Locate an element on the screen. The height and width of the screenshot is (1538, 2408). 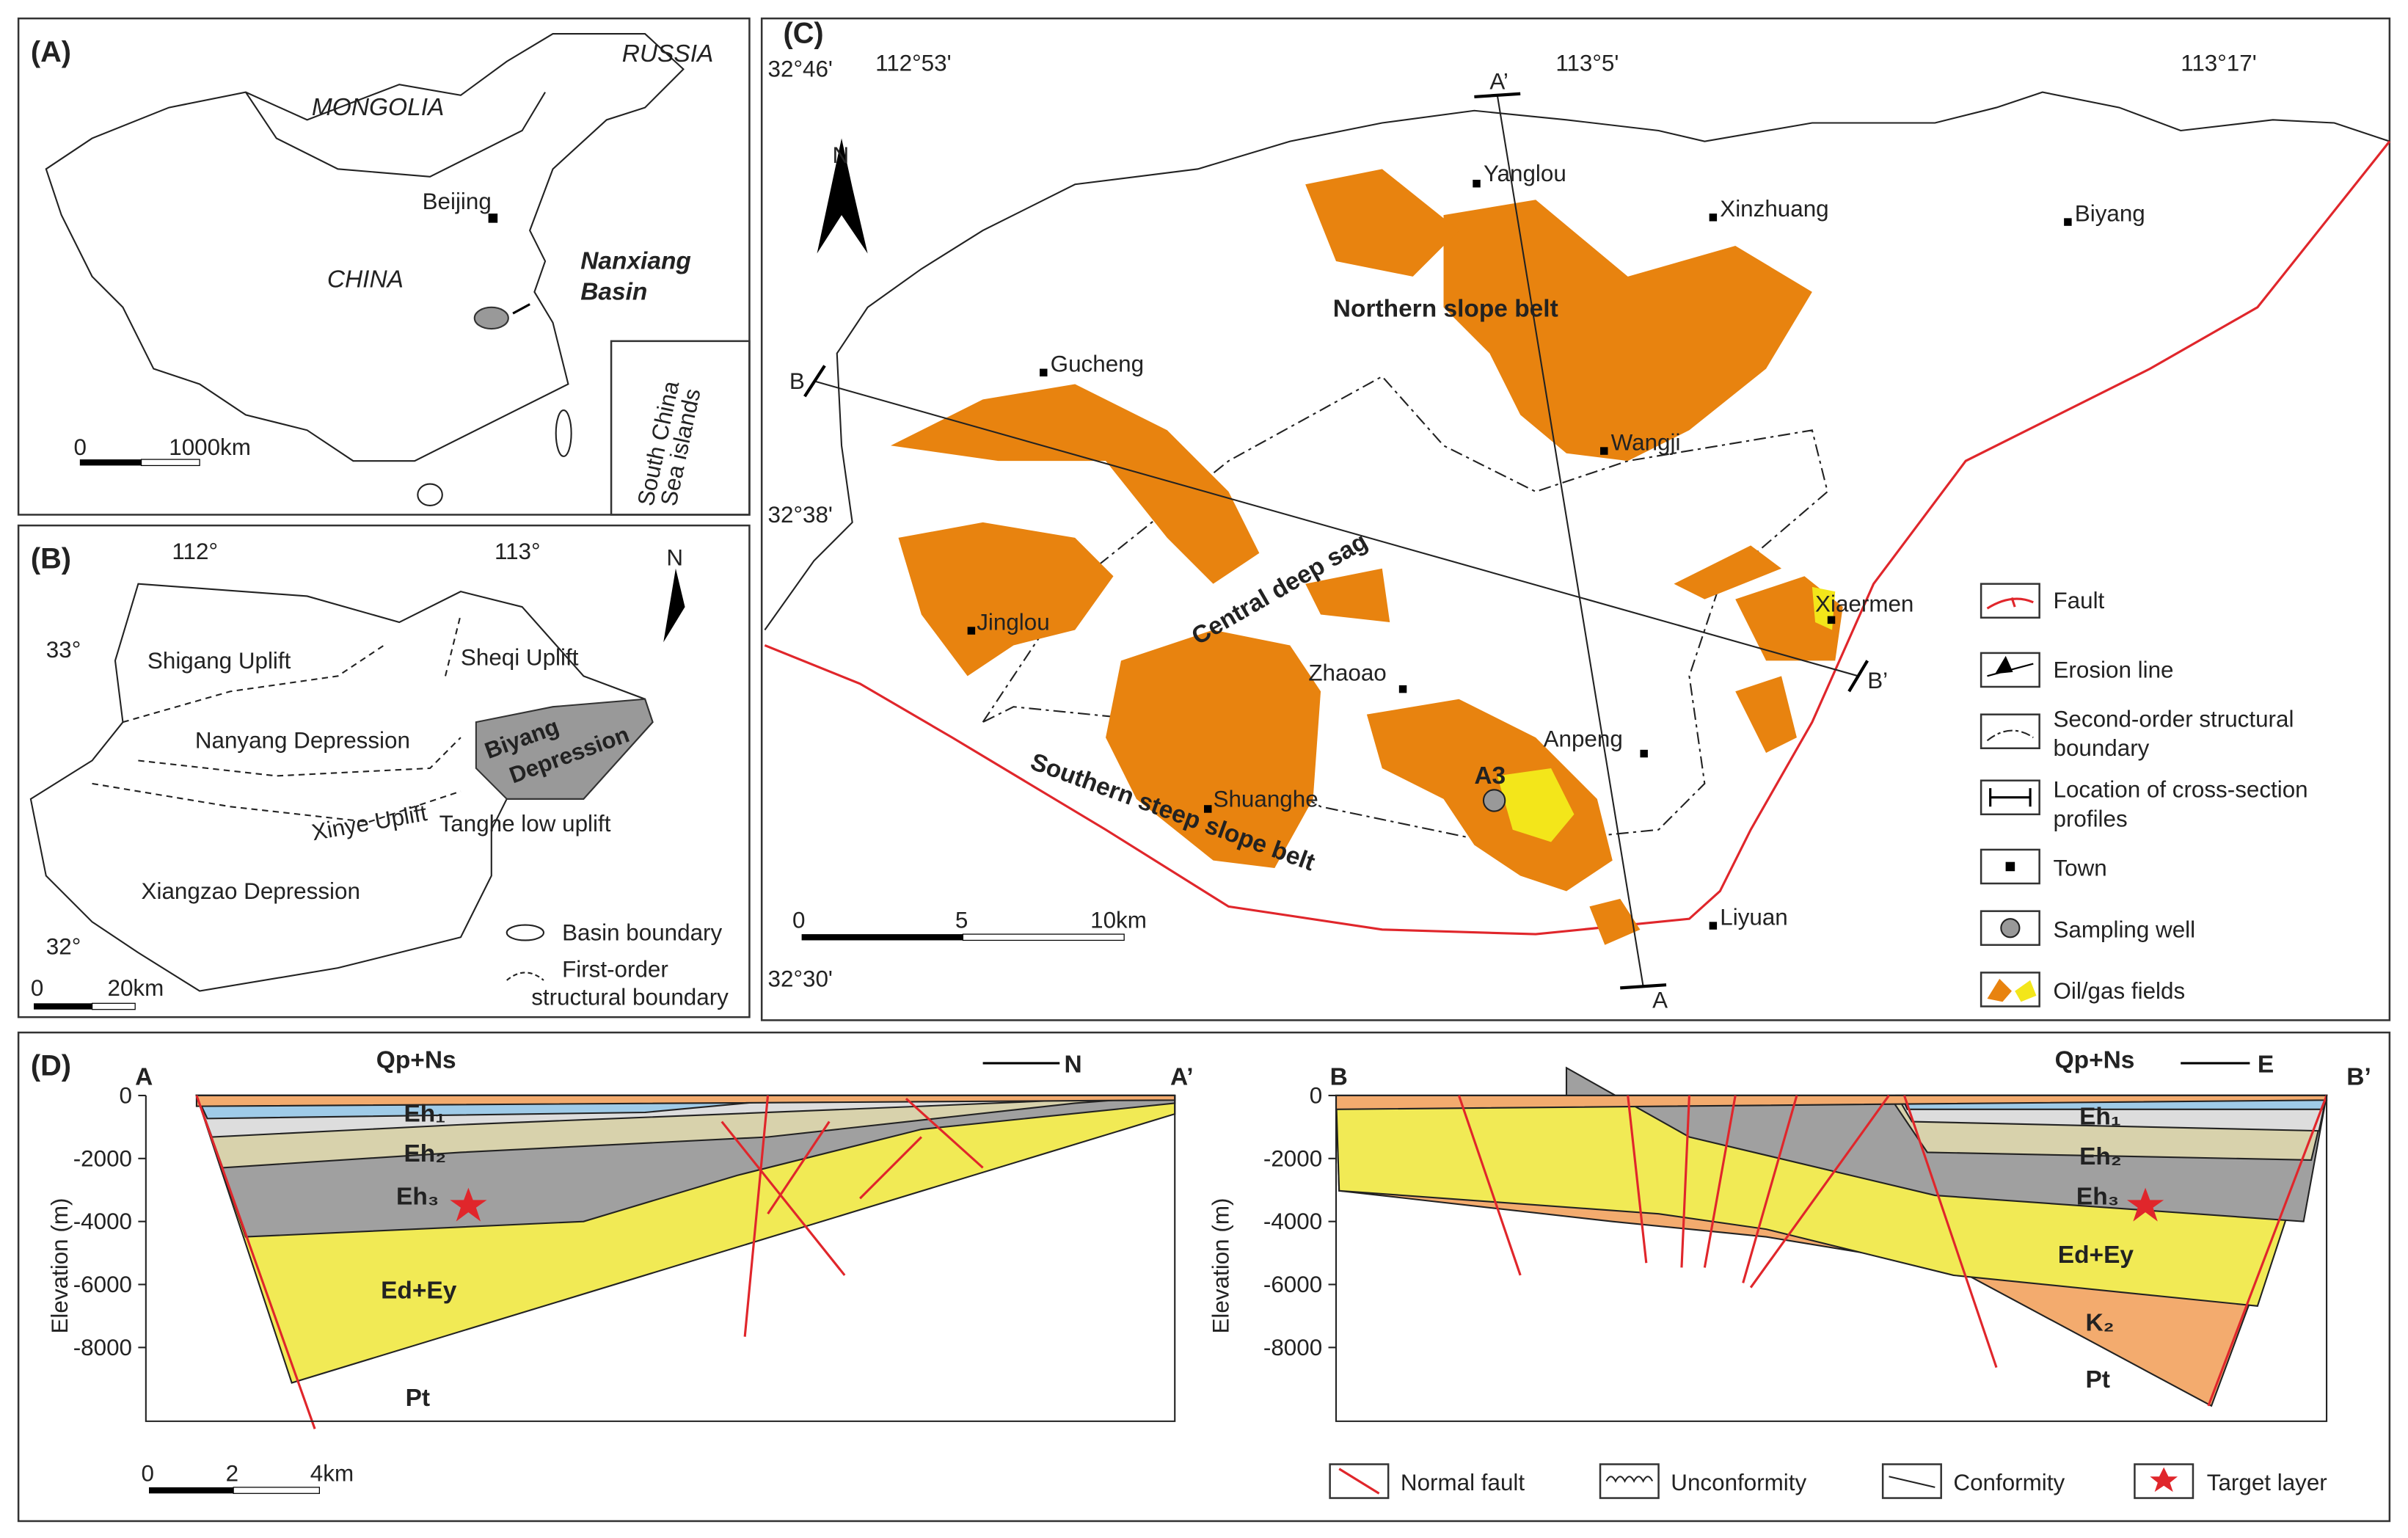
layer-label: Qp+Ns is located at coordinates (2095, 1060).